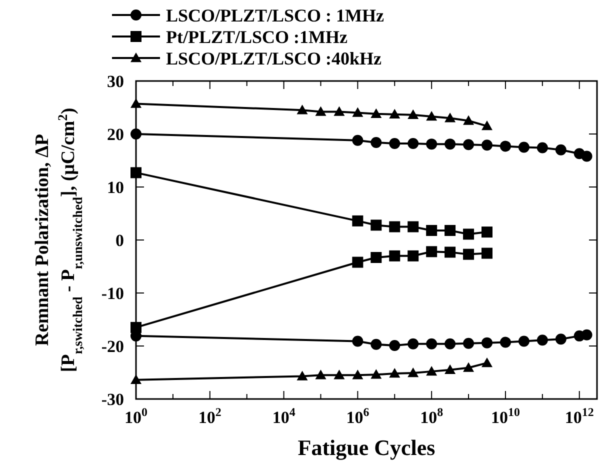  Describe the element at coordinates (112, 399) in the screenshot. I see `y-tick-label: -30` at that location.